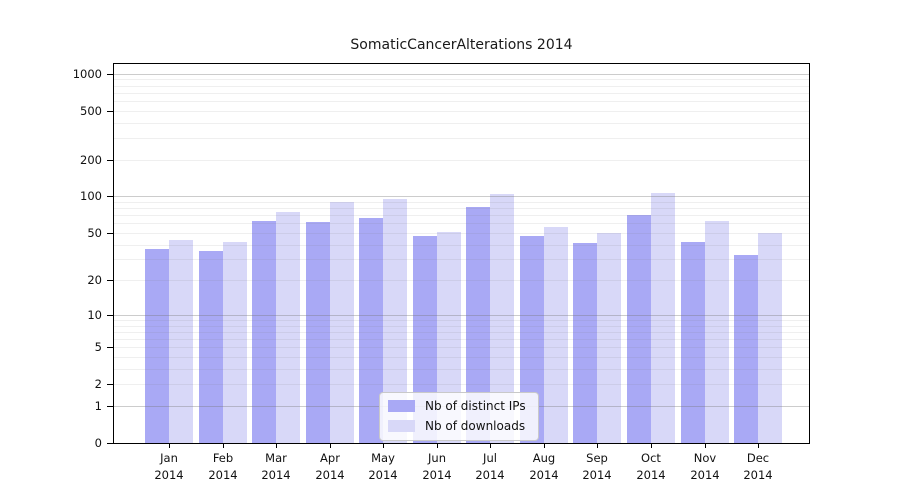 The height and width of the screenshot is (500, 900). I want to click on x-tick-label: Aug 2014, so click(544, 466).